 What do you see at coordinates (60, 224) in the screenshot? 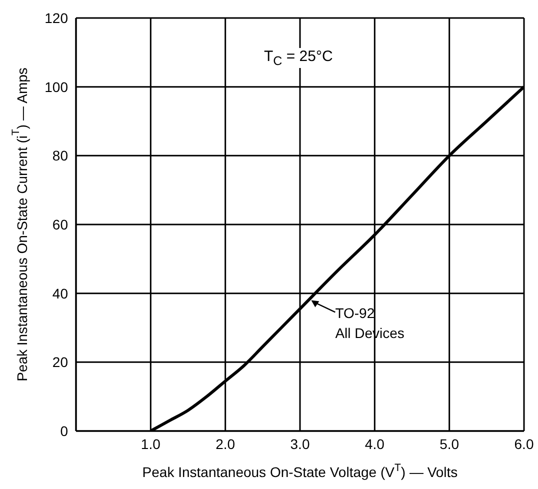
I see `y-tick-label: 60` at bounding box center [60, 224].